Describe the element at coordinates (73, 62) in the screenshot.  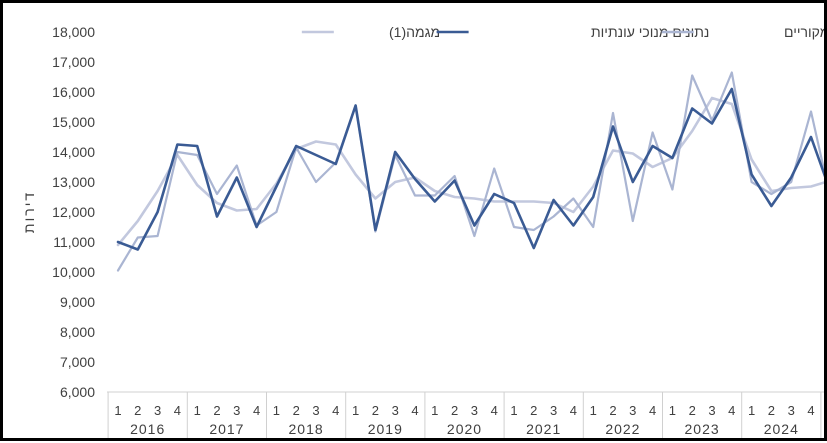
I see `y-tick-label: 17,000` at that location.